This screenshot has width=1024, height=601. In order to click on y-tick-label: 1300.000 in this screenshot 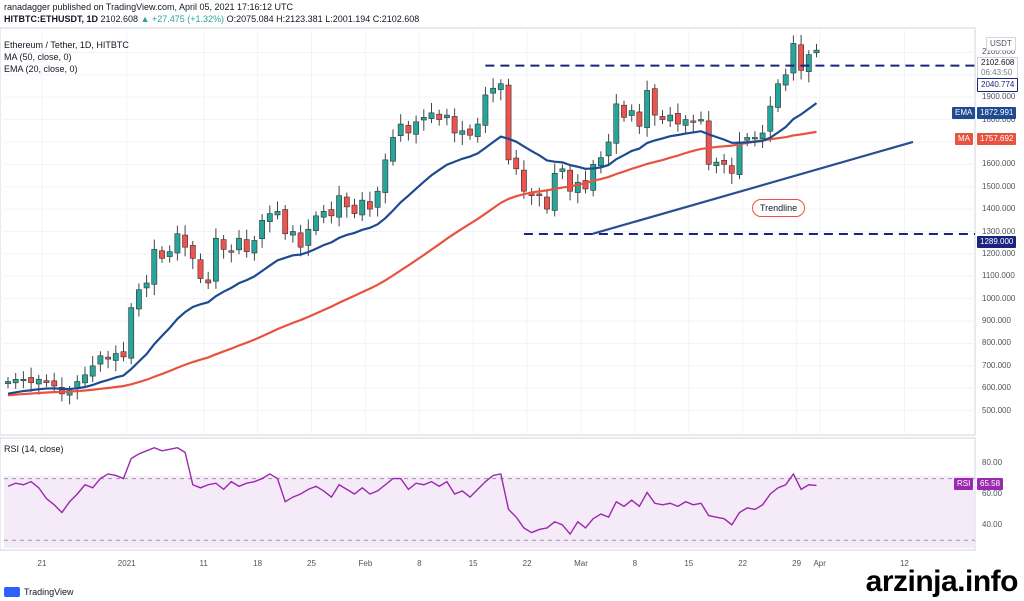, I will do `click(999, 231)`.